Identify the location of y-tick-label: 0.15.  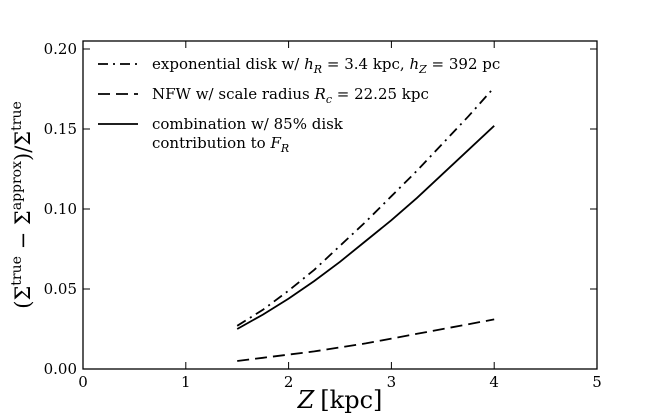
(60, 129).